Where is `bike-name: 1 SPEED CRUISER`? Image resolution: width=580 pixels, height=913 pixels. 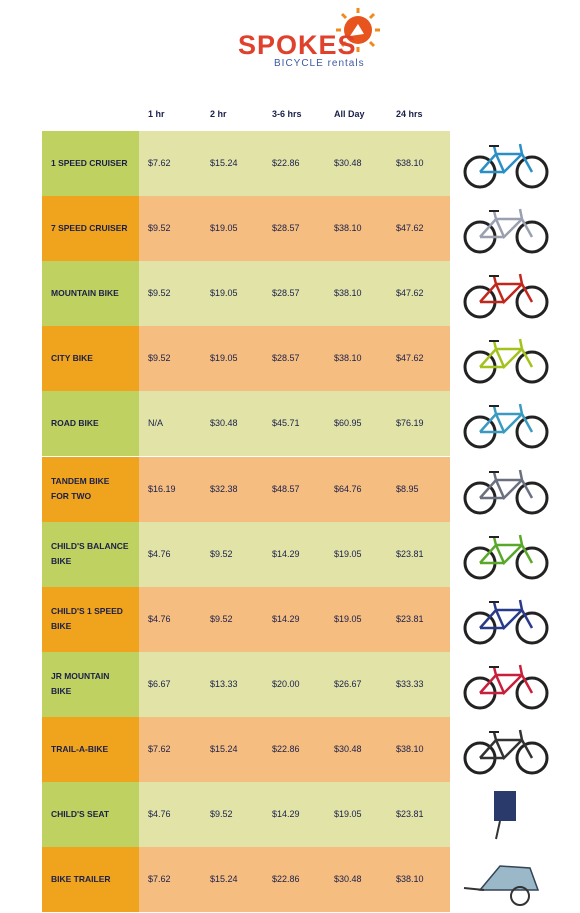
bike-name: 1 SPEED CRUISER is located at coordinates (89, 163).